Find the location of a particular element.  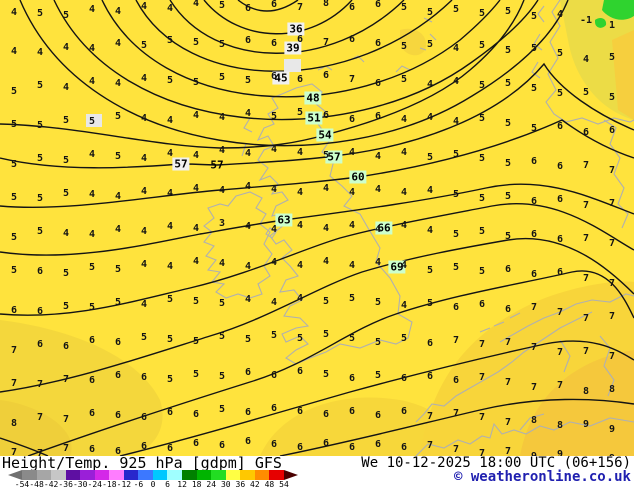

colorbar-tick-label: 12 is located at coordinates (182, 484).